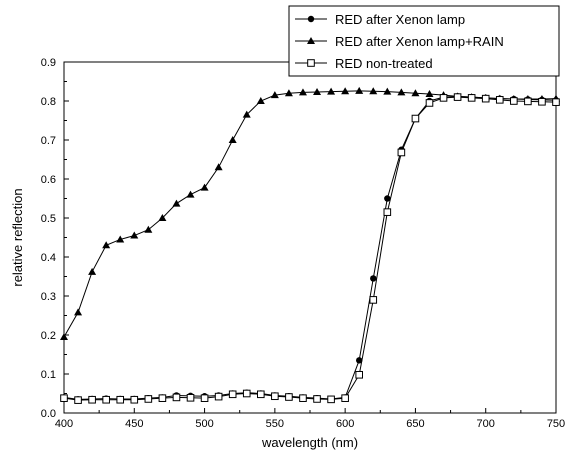 This screenshot has height=466, width=566. Describe the element at coordinates (48, 297) in the screenshot. I see `y-tick-label: 0.3` at that location.